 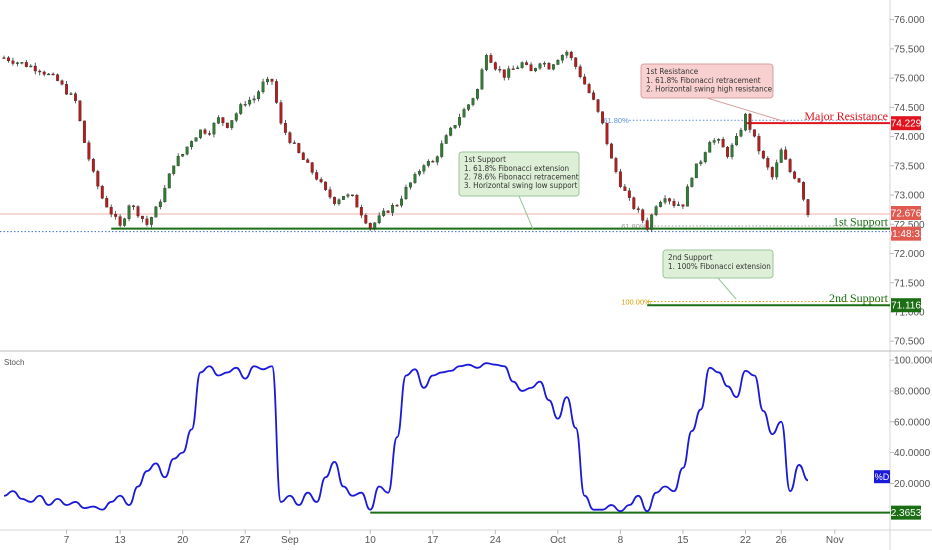 I want to click on time-tick-label: 27, so click(x=246, y=540).